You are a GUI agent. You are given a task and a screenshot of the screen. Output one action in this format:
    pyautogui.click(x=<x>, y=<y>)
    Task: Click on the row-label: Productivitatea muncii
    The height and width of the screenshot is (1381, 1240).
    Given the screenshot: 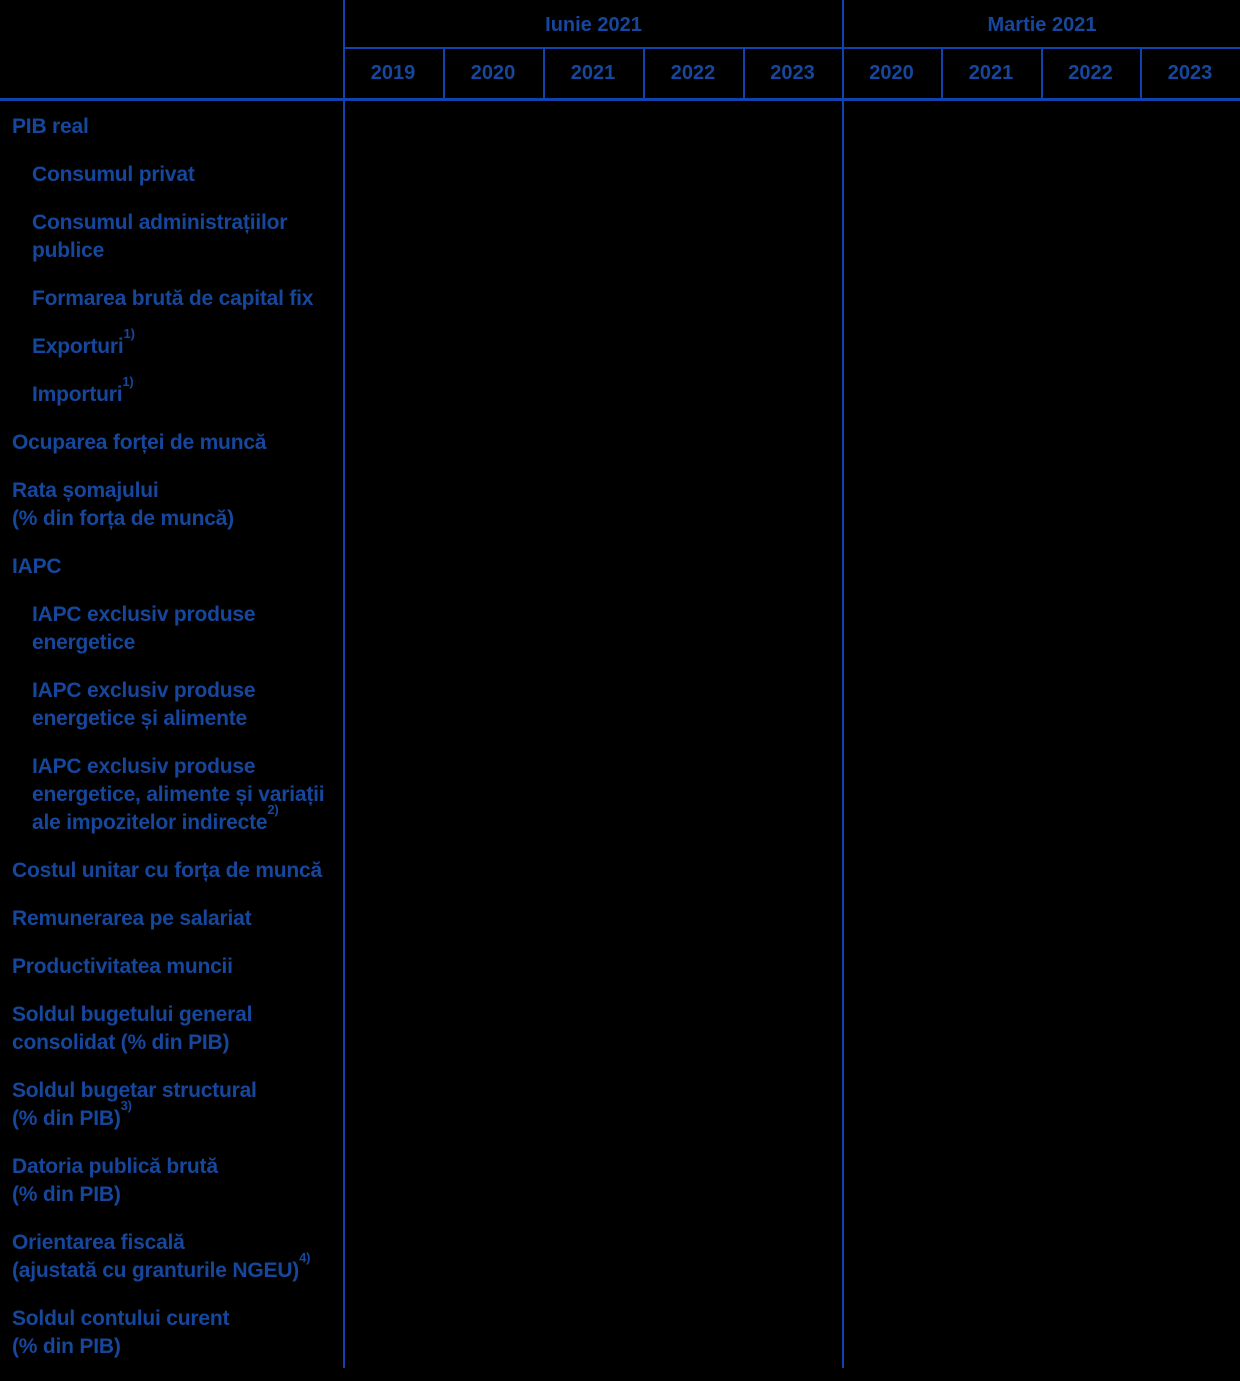 What is the action you would take?
    pyautogui.click(x=171, y=967)
    